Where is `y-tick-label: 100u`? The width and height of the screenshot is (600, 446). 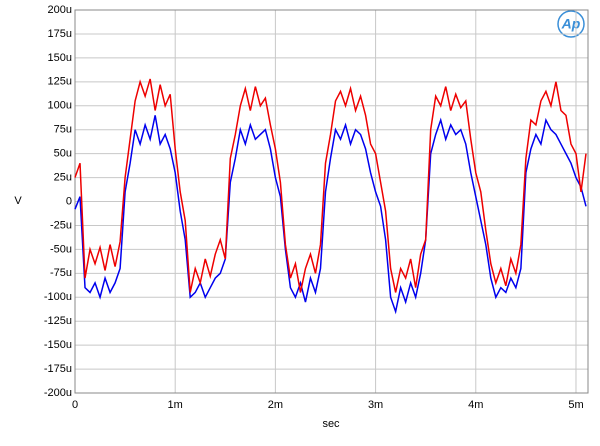
y-tick-label: 100u is located at coordinates (60, 106).